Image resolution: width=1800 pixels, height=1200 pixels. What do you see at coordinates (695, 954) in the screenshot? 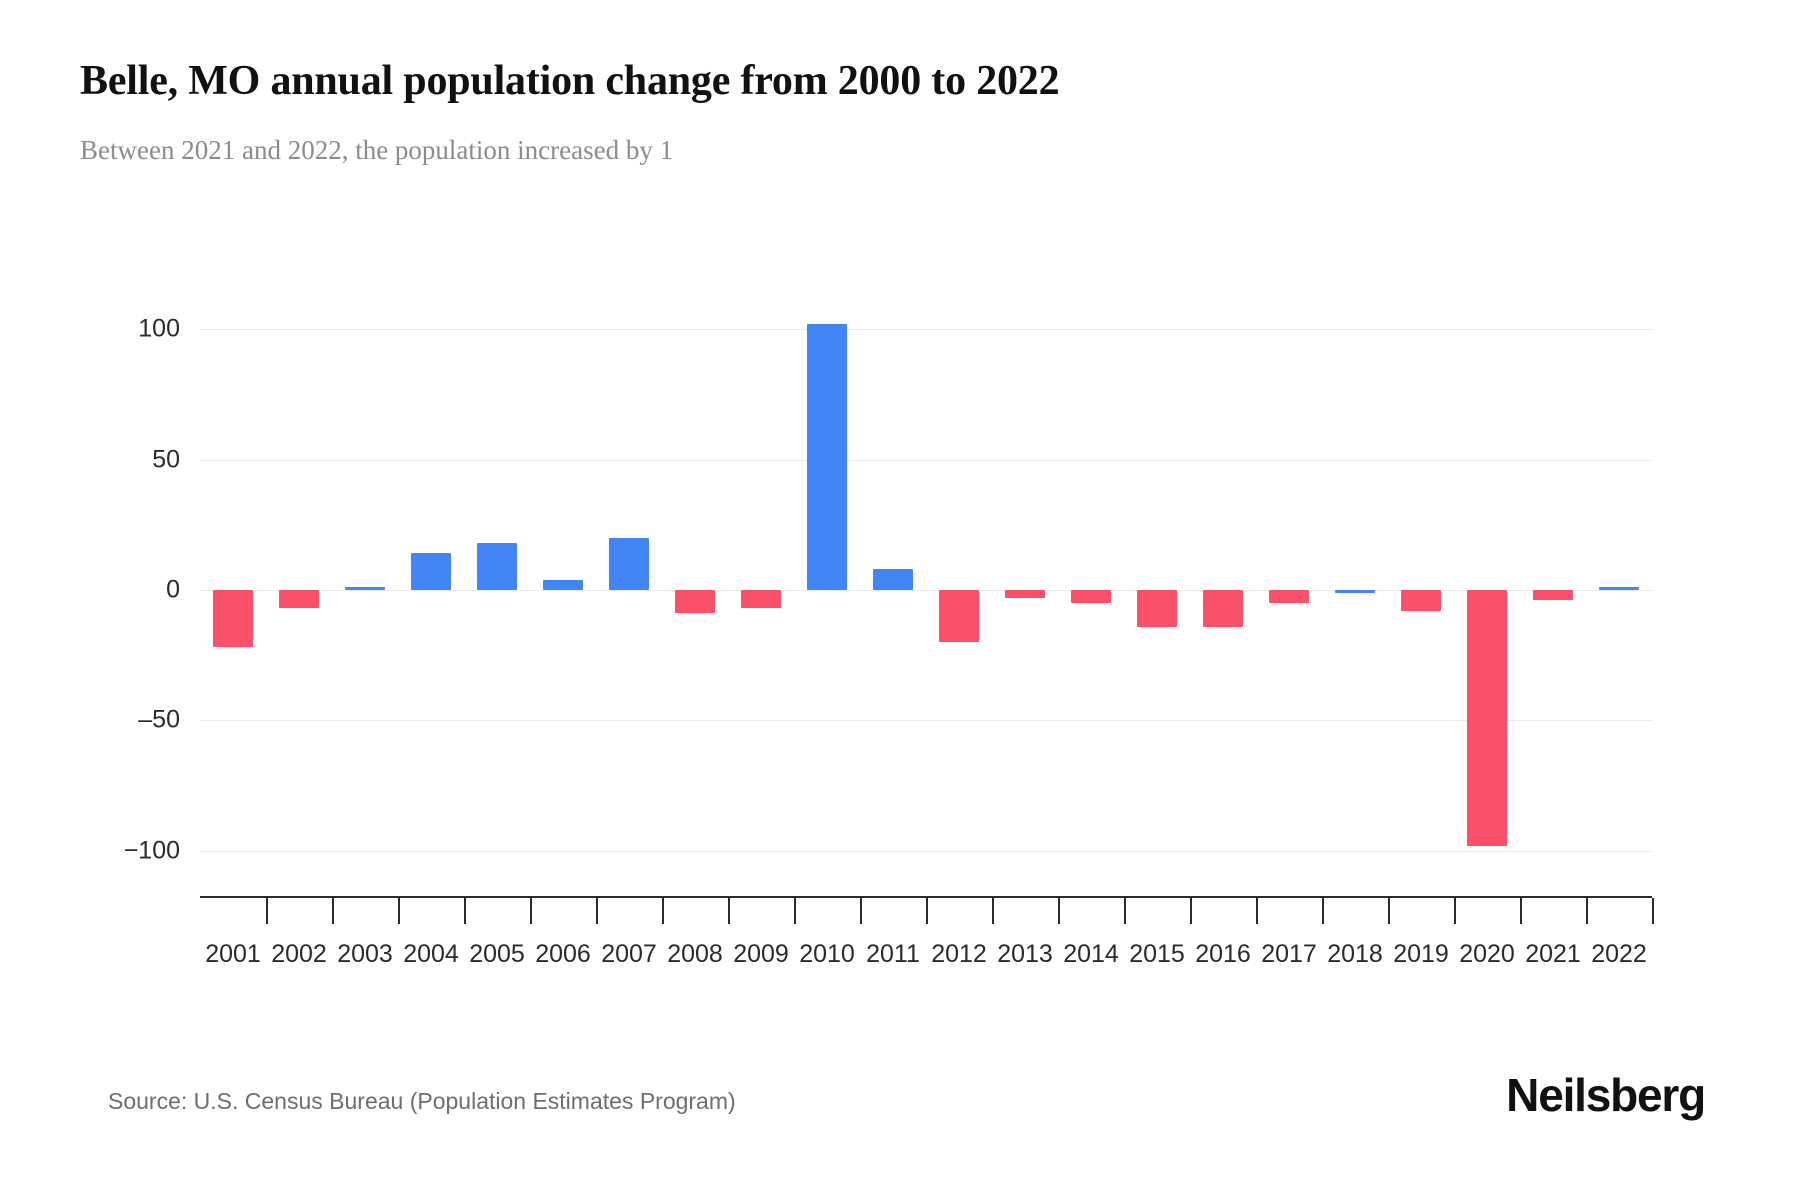
I see `x-axis-tick-label: 2008` at bounding box center [695, 954].